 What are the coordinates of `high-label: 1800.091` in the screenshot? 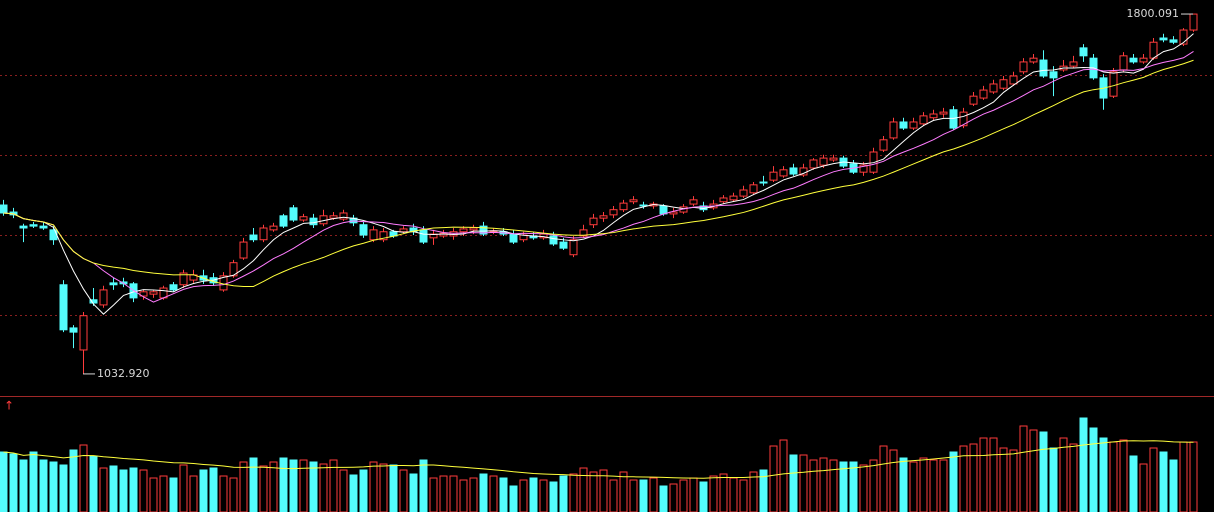 It's located at (1153, 13).